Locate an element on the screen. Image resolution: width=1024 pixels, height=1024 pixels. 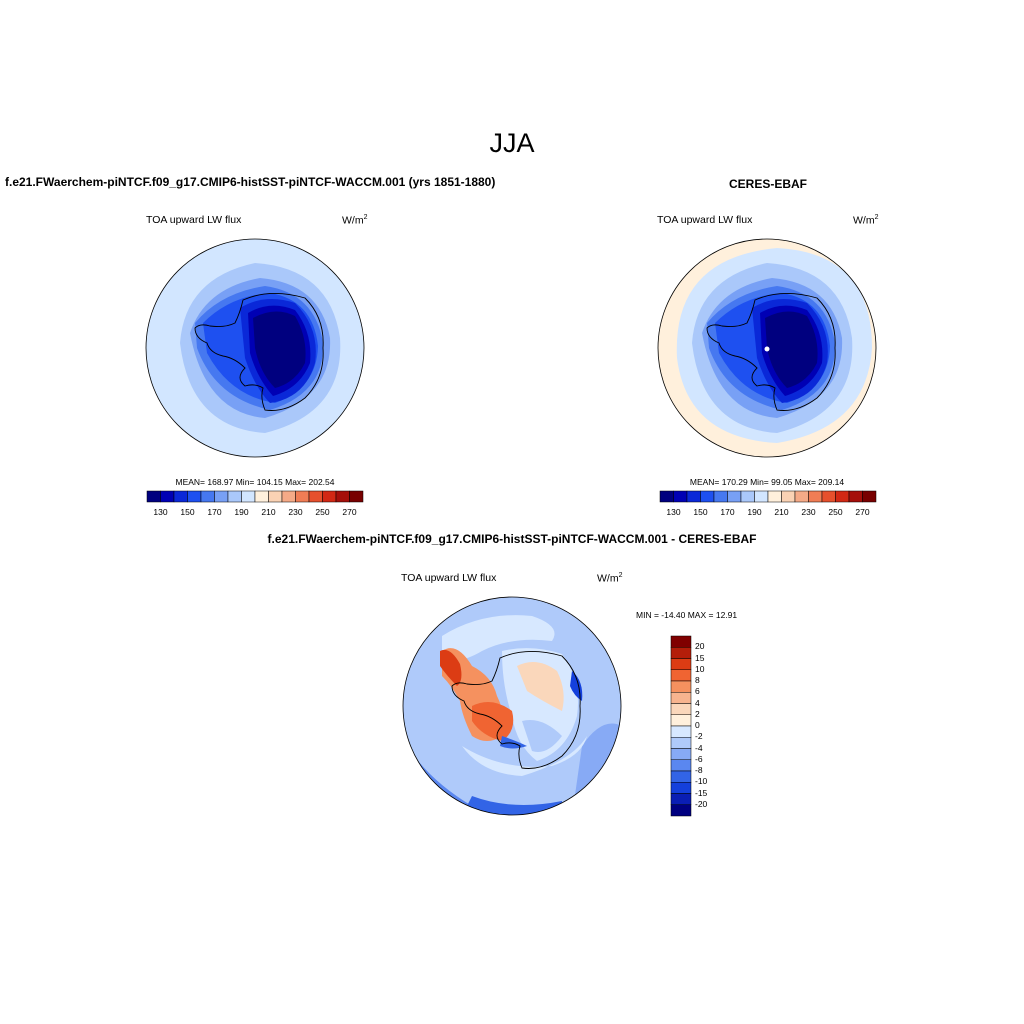
panel-3-polar-map is located at coordinates (512, 706).